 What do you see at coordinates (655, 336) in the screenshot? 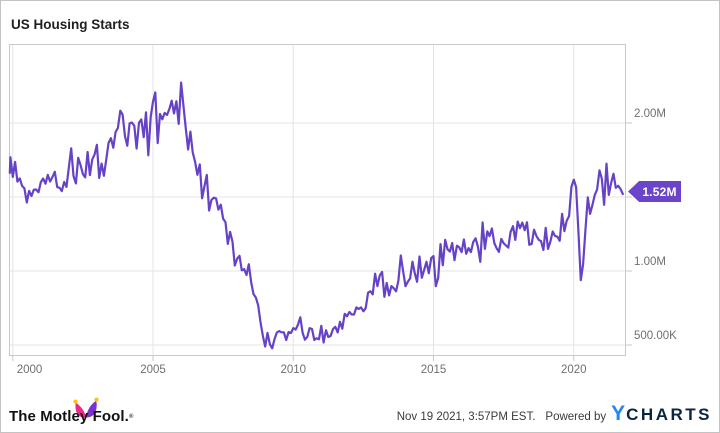
I see `y-axis-label-500.00K: 500.00K` at bounding box center [655, 336].